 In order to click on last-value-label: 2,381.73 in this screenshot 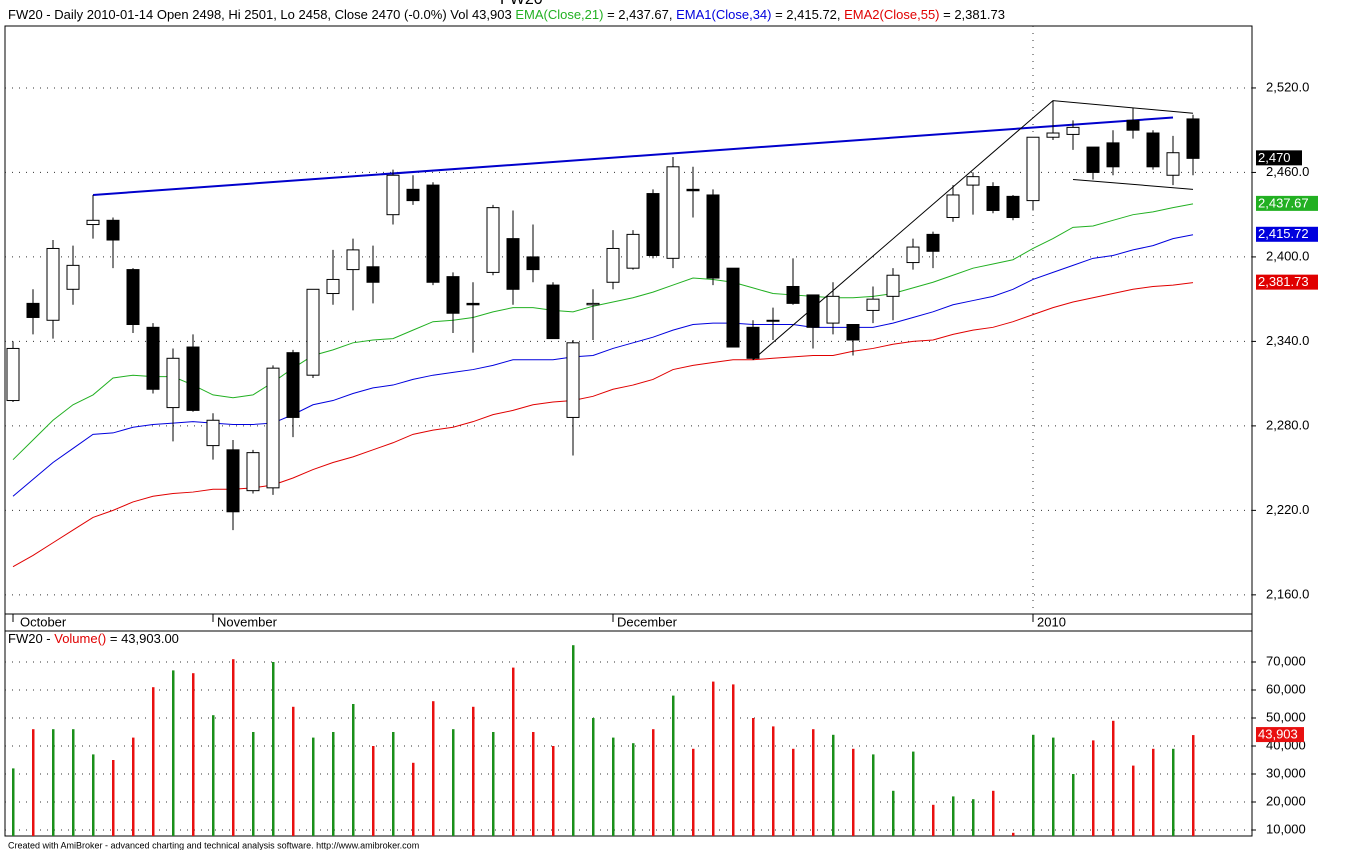, I will do `click(1283, 281)`.